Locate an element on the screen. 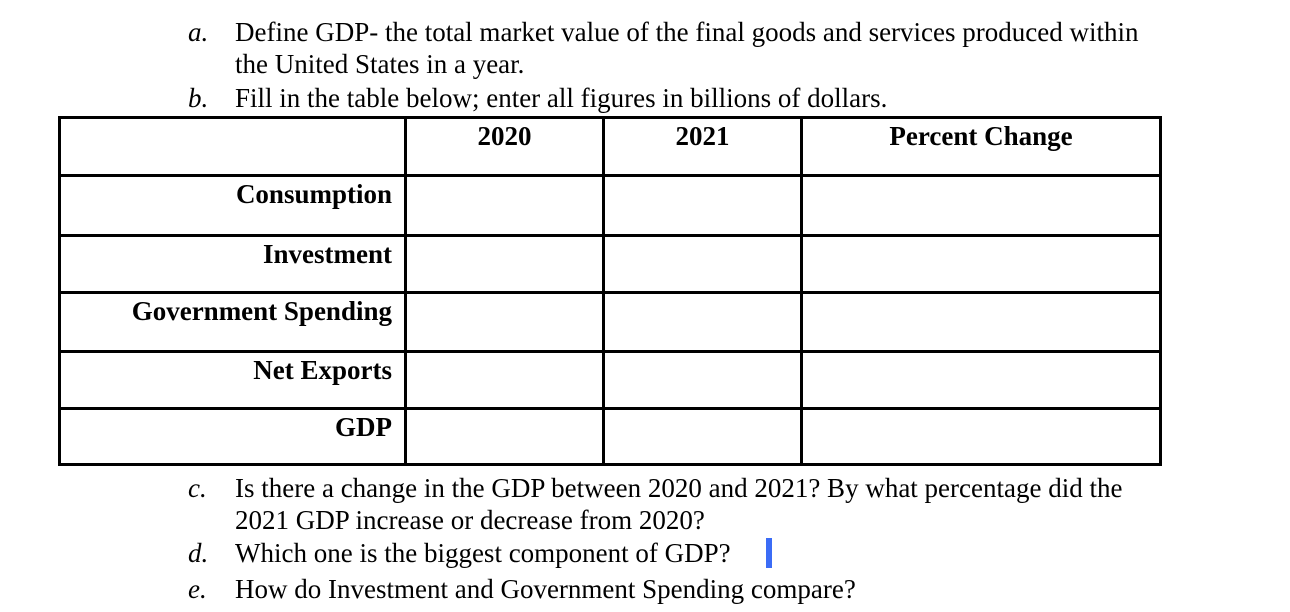 Image resolution: width=1290 pixels, height=612 pixels. cell-investment-2021 is located at coordinates (702, 264).